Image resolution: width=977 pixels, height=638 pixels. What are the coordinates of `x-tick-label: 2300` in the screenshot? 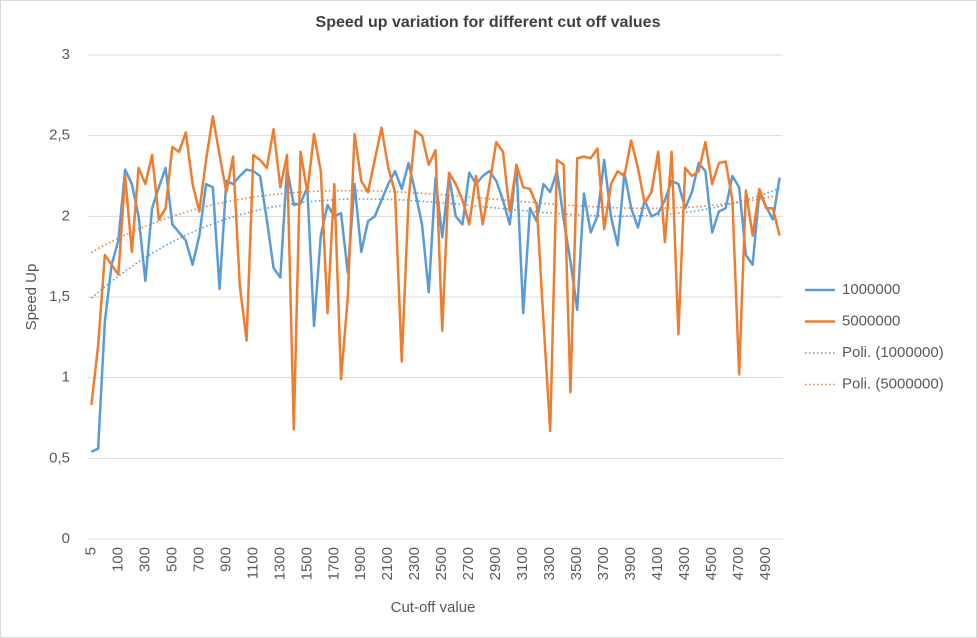 It's located at (414, 563).